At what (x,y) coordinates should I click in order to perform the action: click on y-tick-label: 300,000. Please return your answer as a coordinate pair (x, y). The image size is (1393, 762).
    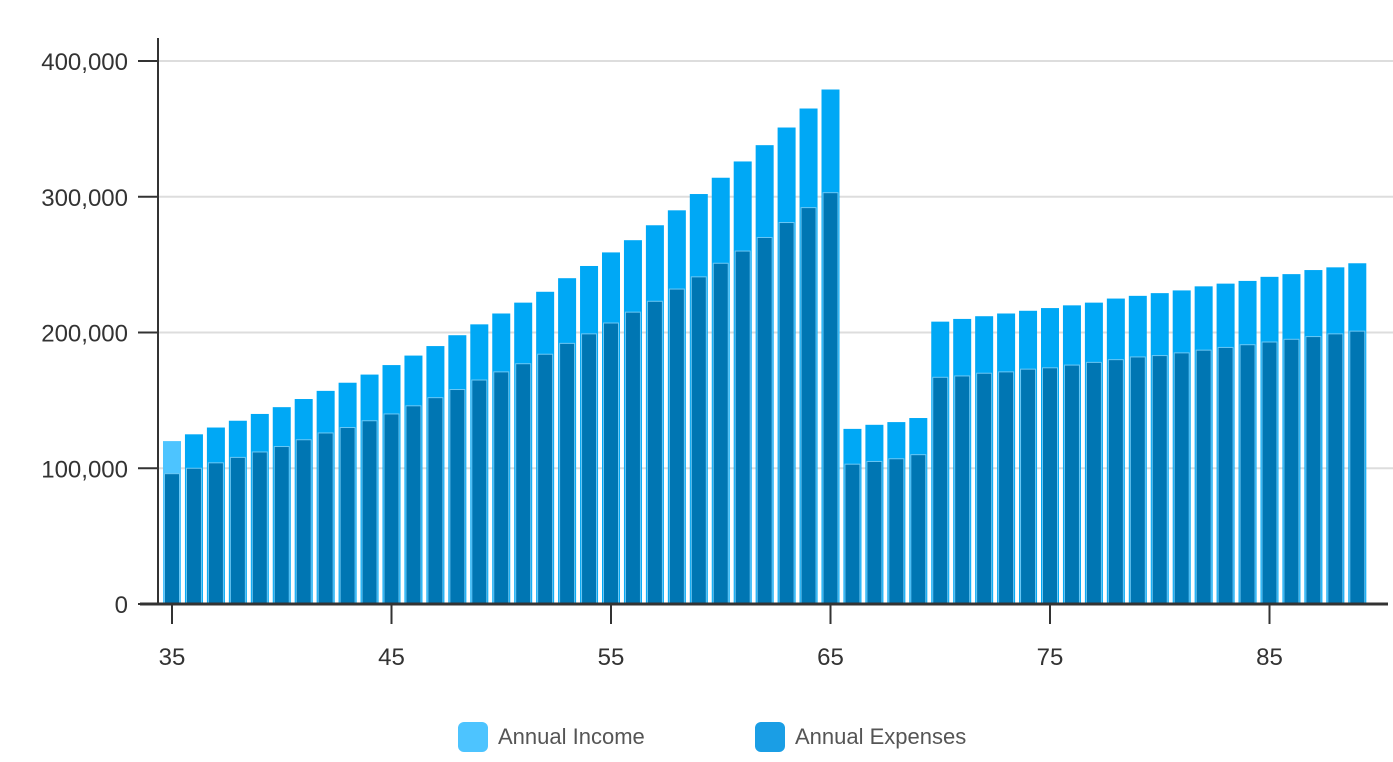
    Looking at the image, I should click on (84, 198).